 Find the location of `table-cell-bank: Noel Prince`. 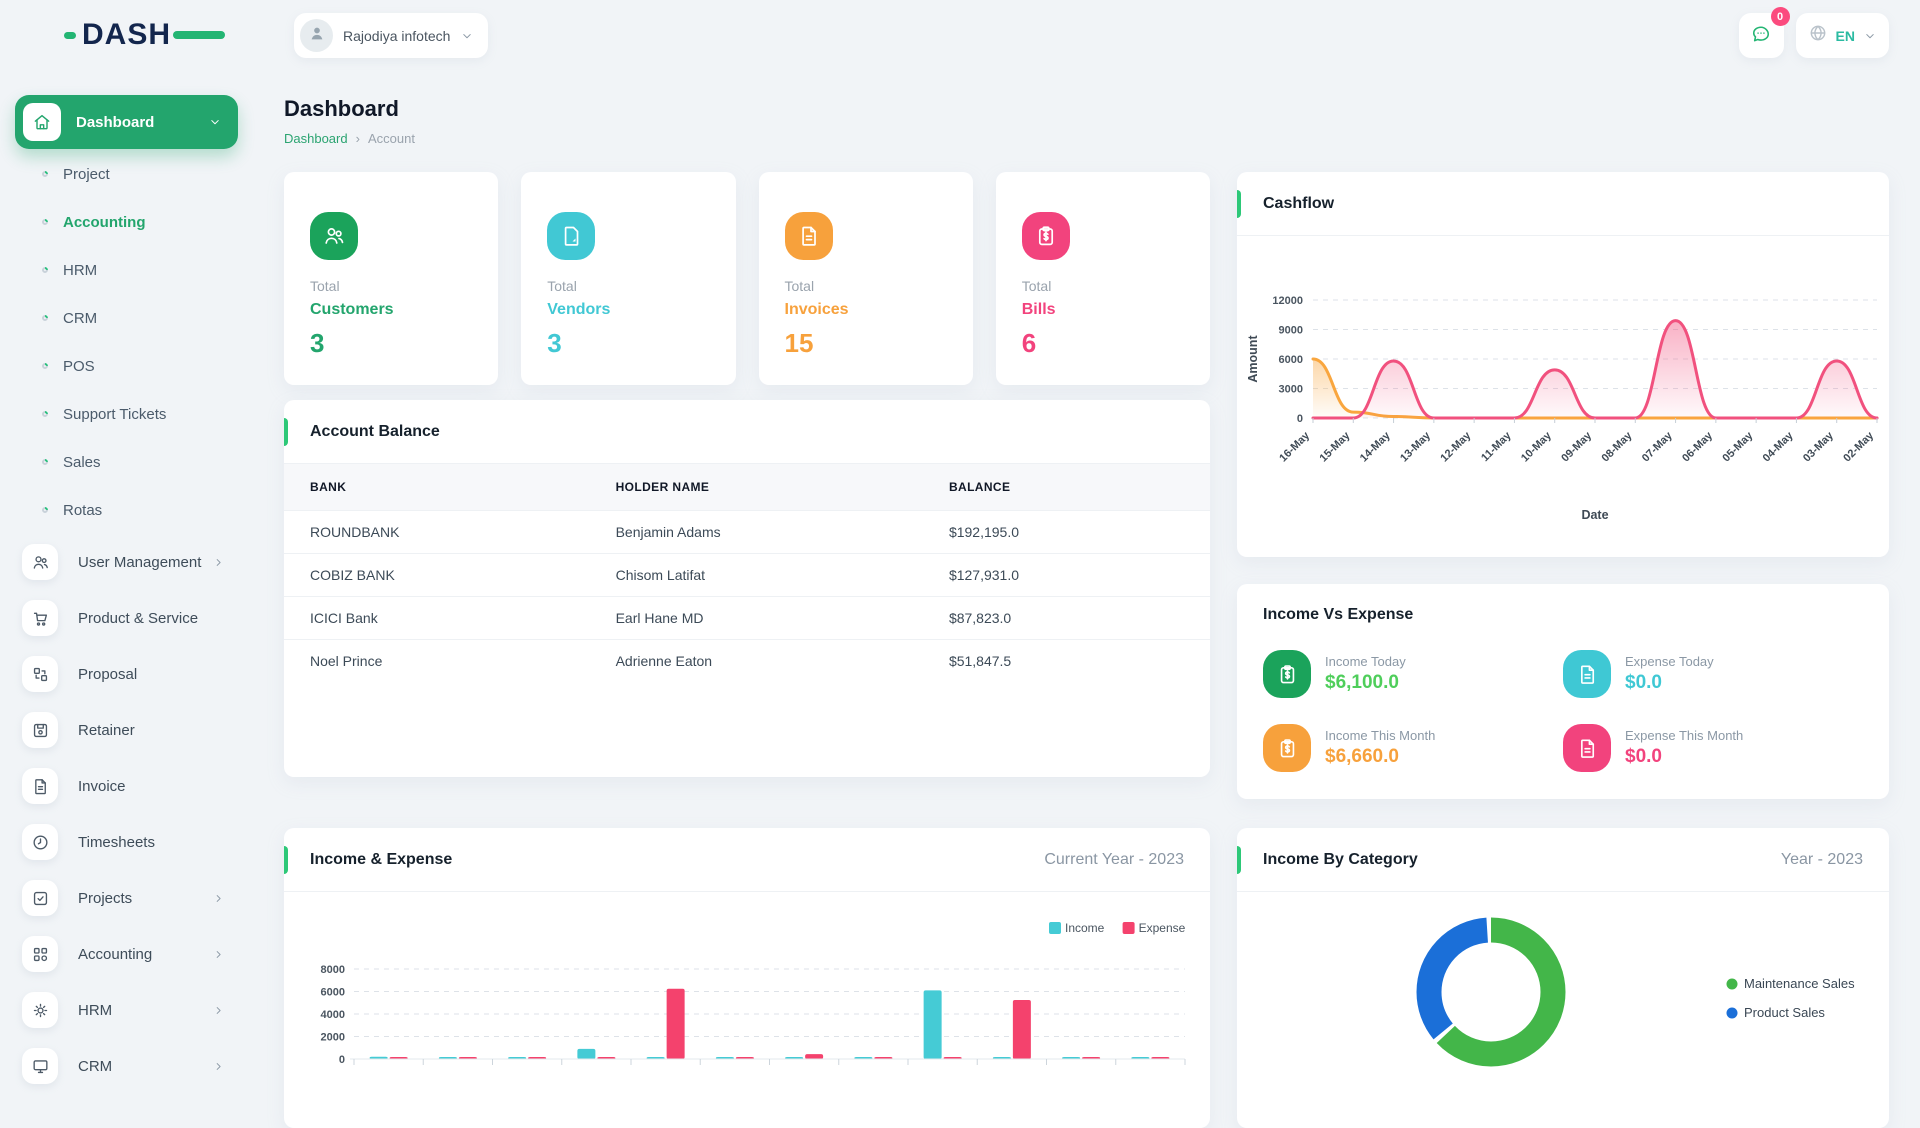

table-cell-bank: Noel Prince is located at coordinates (437, 661).